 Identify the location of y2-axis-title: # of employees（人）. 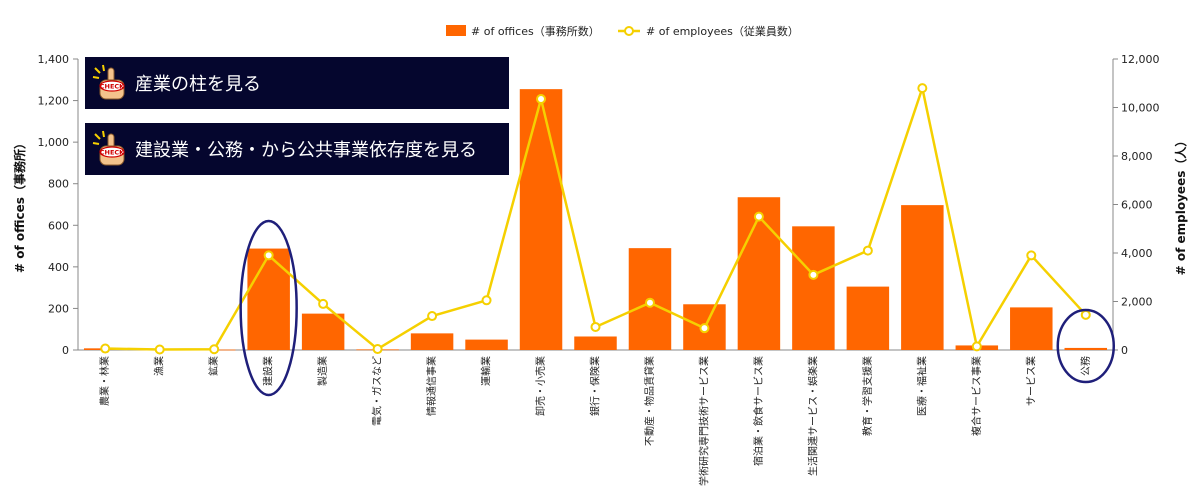
(1180, 205).